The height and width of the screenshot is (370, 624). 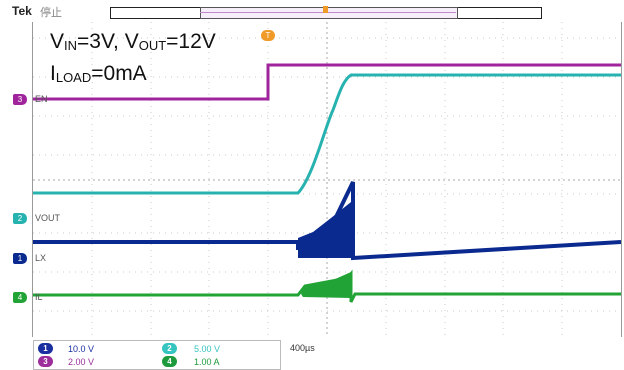 What do you see at coordinates (326, 285) in the screenshot?
I see `trace-il-burst` at bounding box center [326, 285].